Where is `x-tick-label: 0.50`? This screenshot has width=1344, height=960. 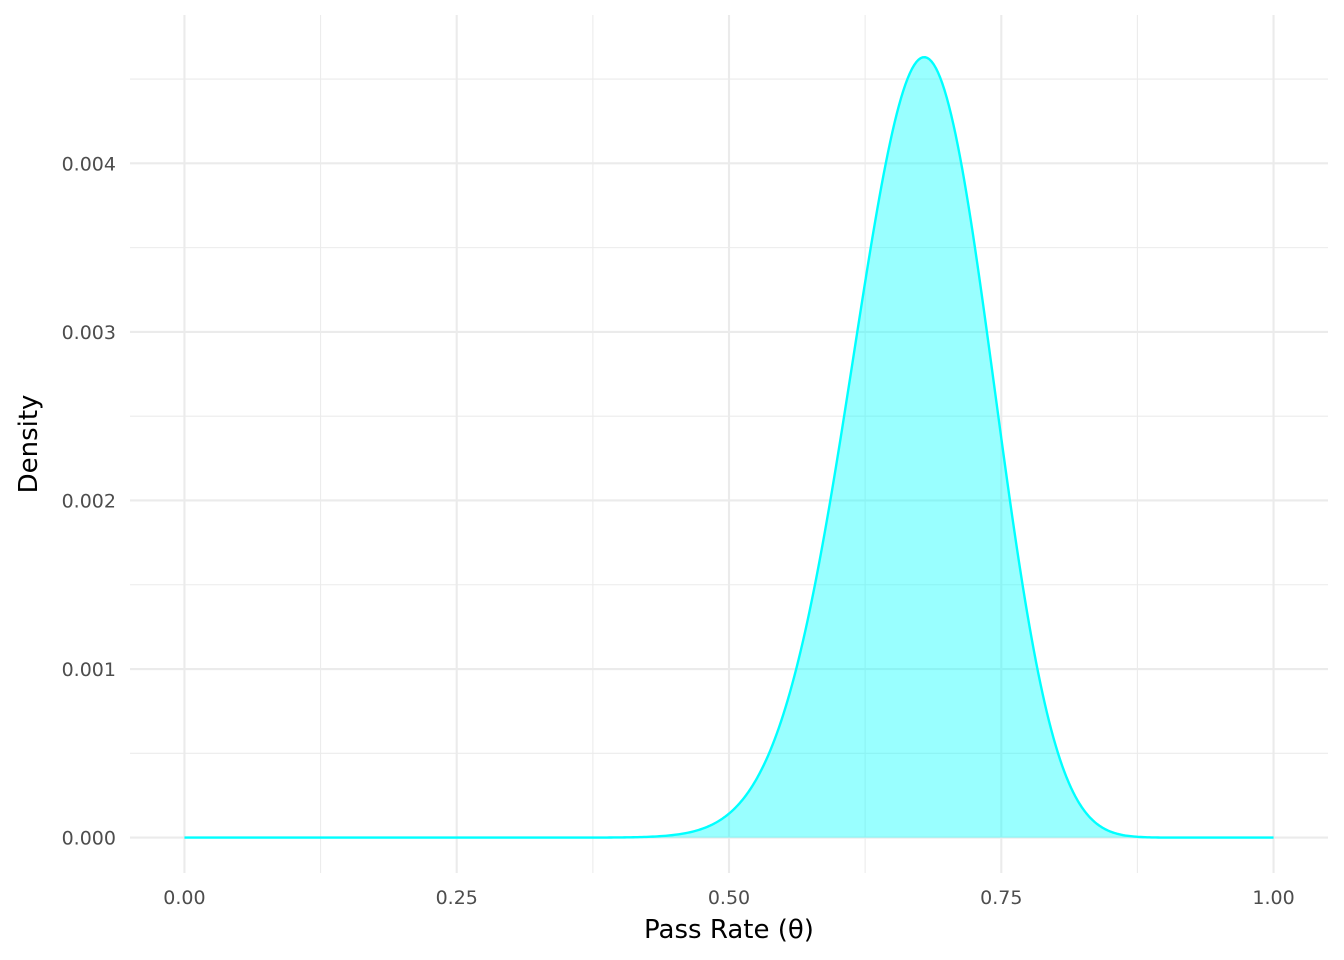
x-tick-label: 0.50 is located at coordinates (729, 898).